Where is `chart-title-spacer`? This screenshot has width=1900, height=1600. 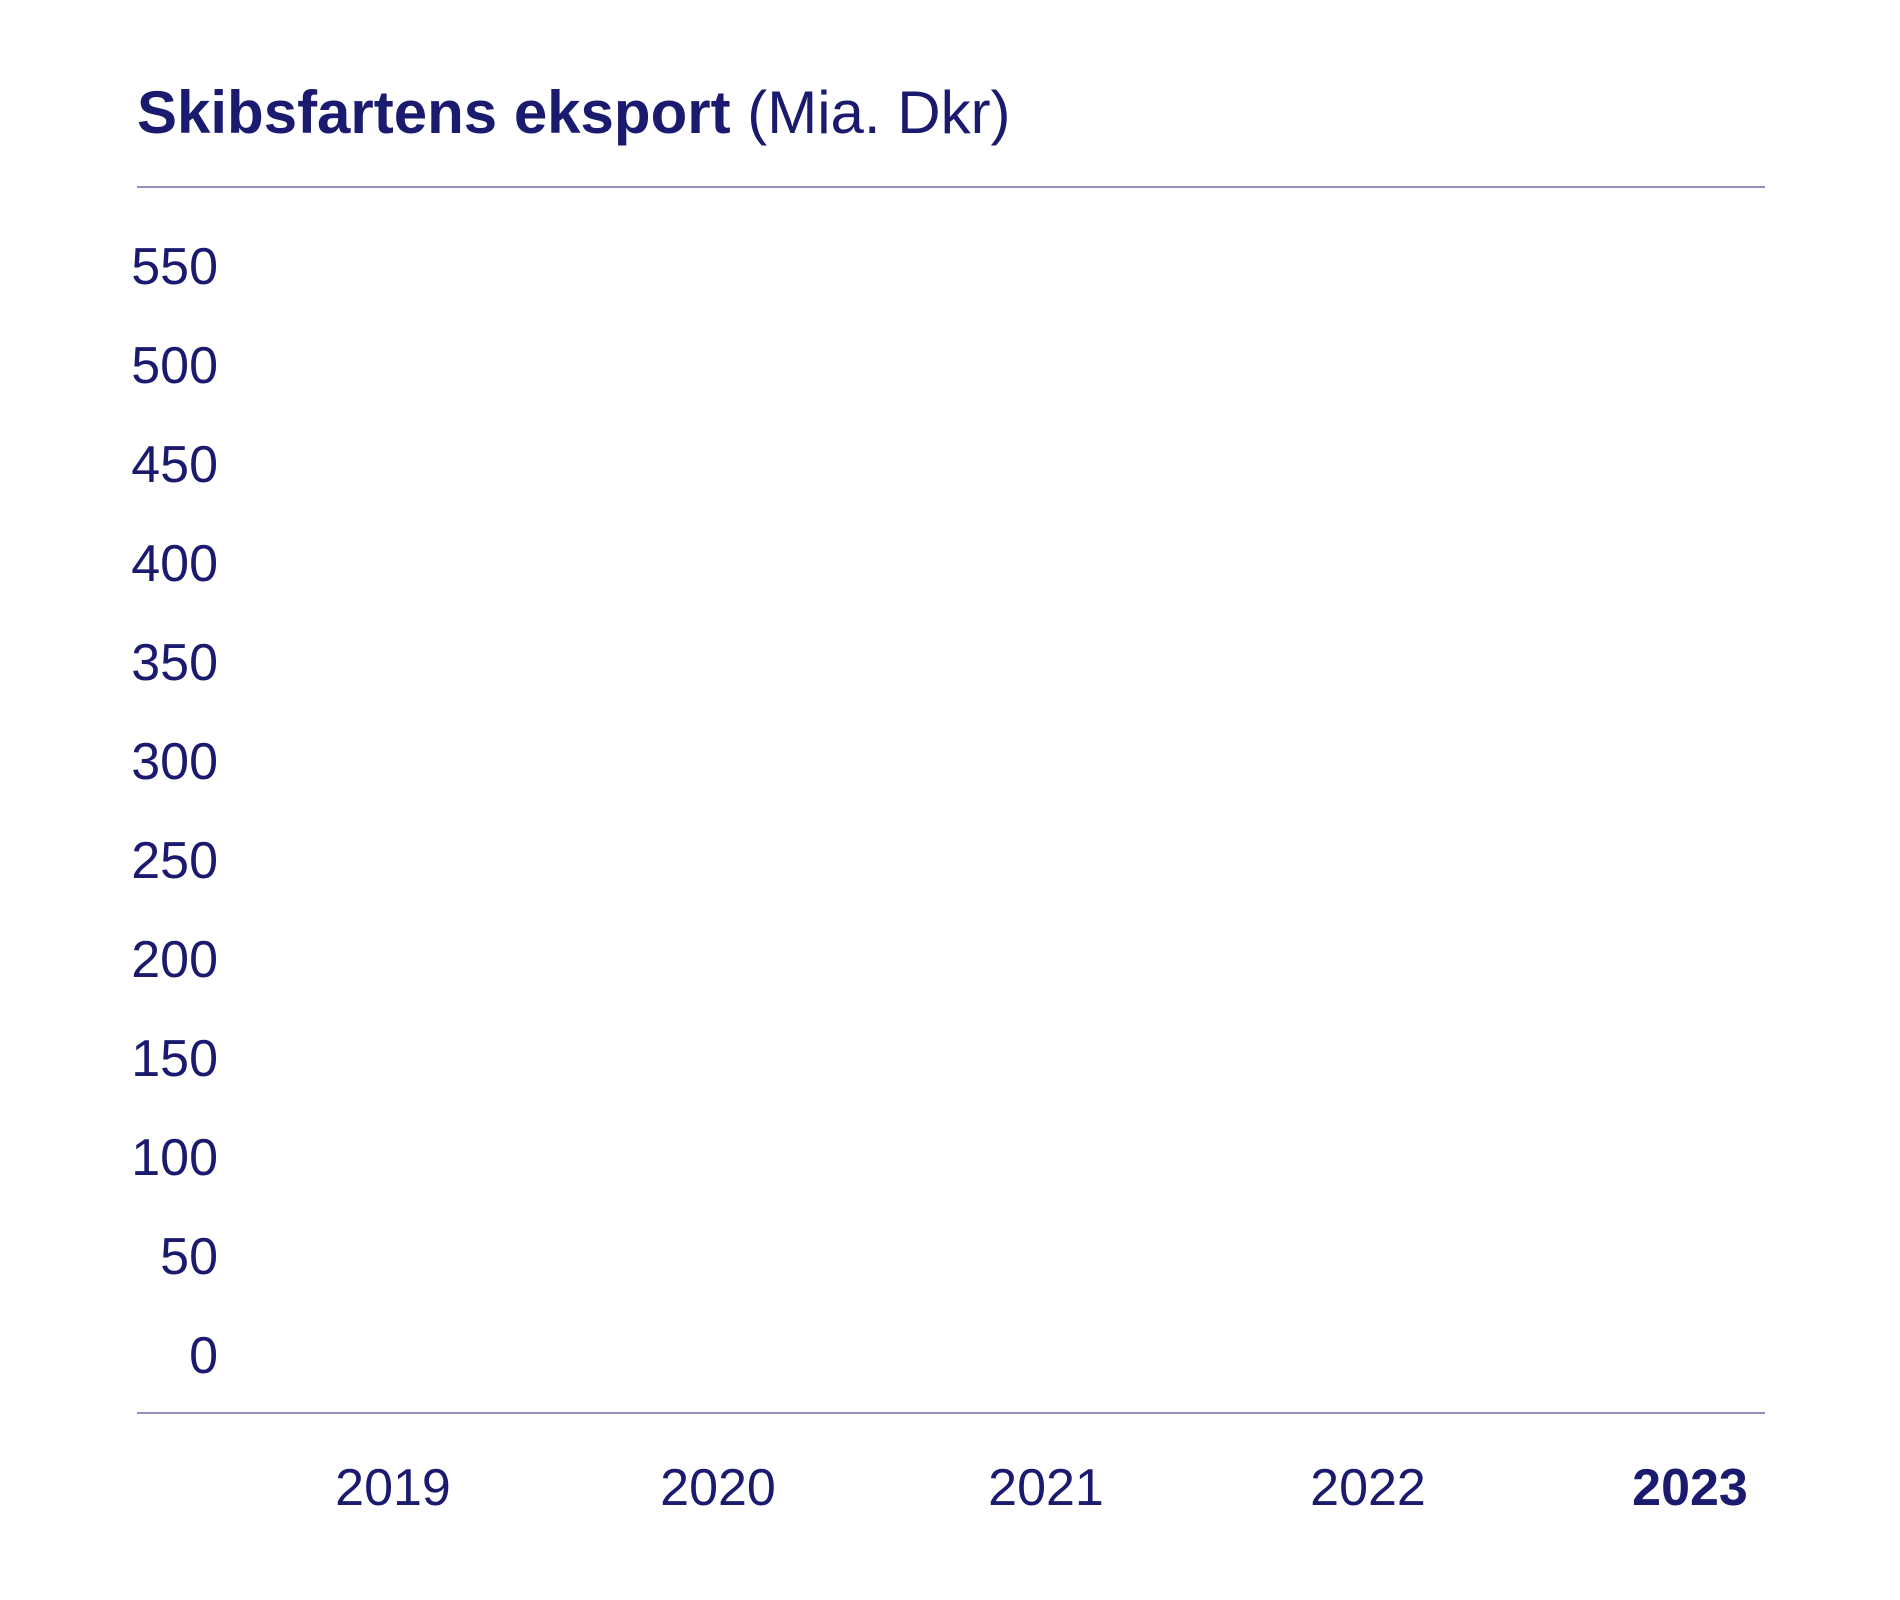 chart-title-spacer is located at coordinates (739, 112).